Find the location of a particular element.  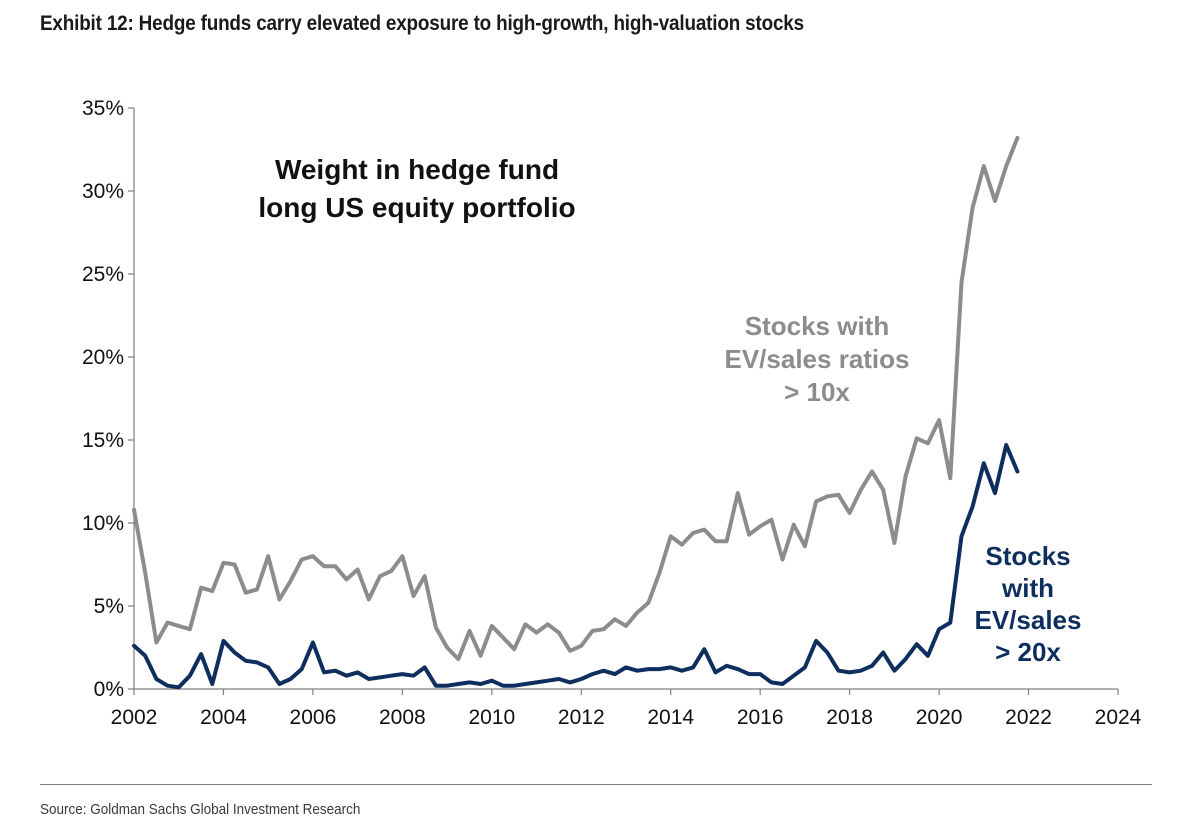

x-tick-label: 2018 is located at coordinates (849, 717).